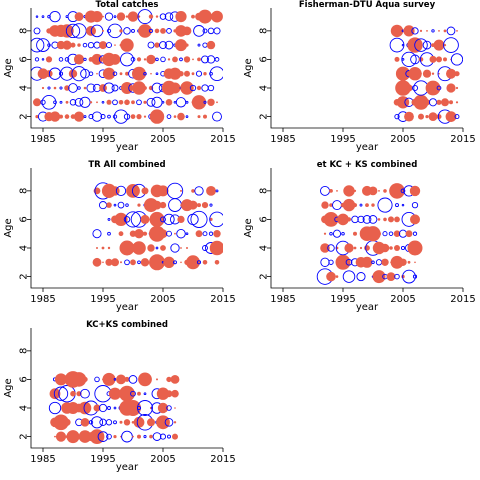 This screenshot has width=480, height=480. Describe the element at coordinates (264, 59) in the screenshot. I see `y-tick-label: 6` at that location.